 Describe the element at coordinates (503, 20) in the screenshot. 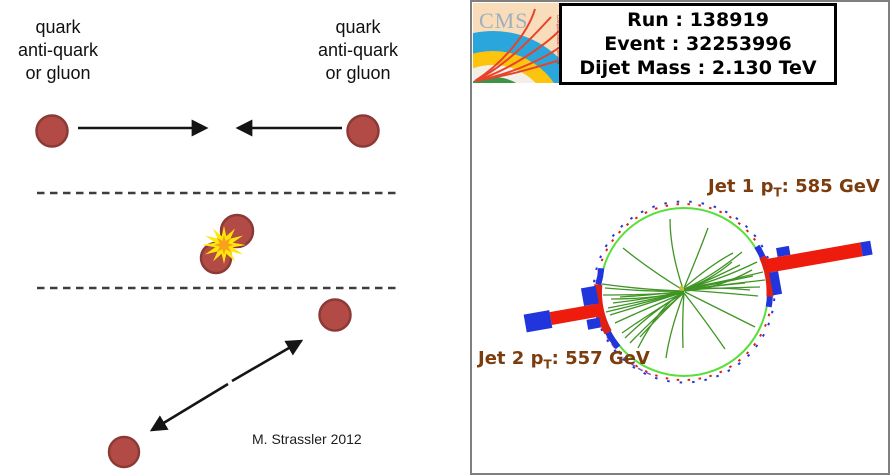

I see `cms-logo-wordmark: CMS` at that location.